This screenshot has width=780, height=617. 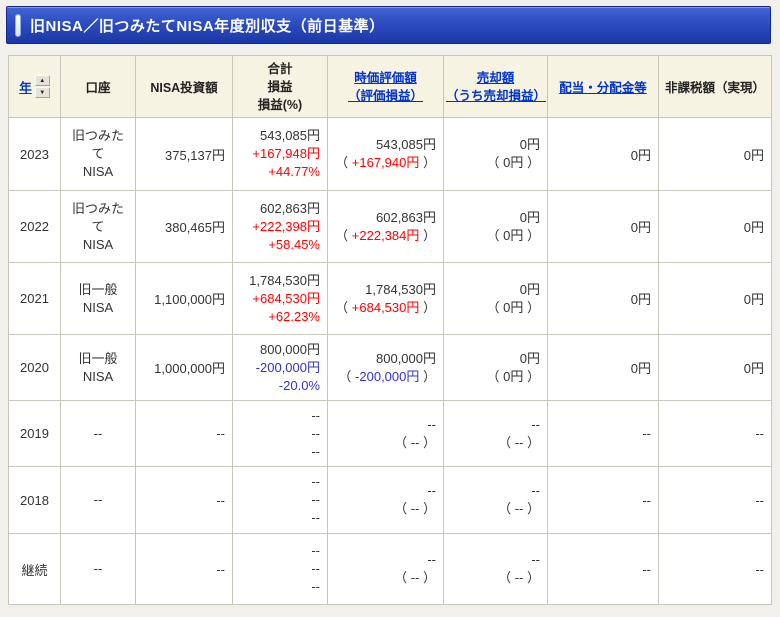 What do you see at coordinates (34, 154) in the screenshot?
I see `year-cell: 2023` at bounding box center [34, 154].